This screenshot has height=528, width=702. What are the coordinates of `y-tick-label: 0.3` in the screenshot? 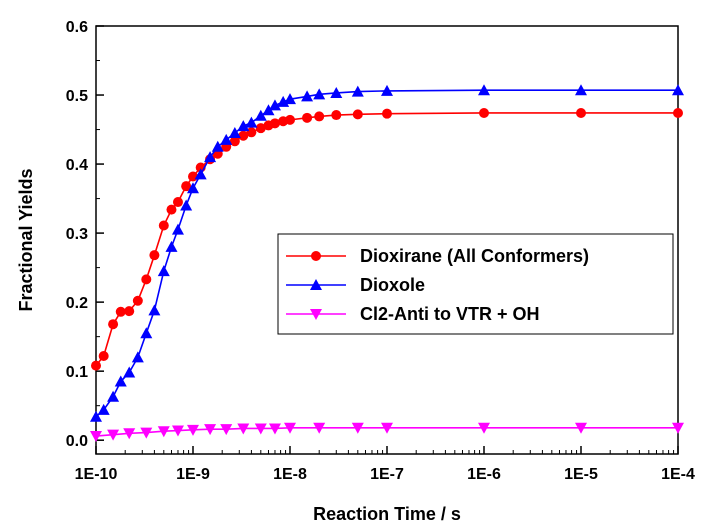 It's located at (77, 234).